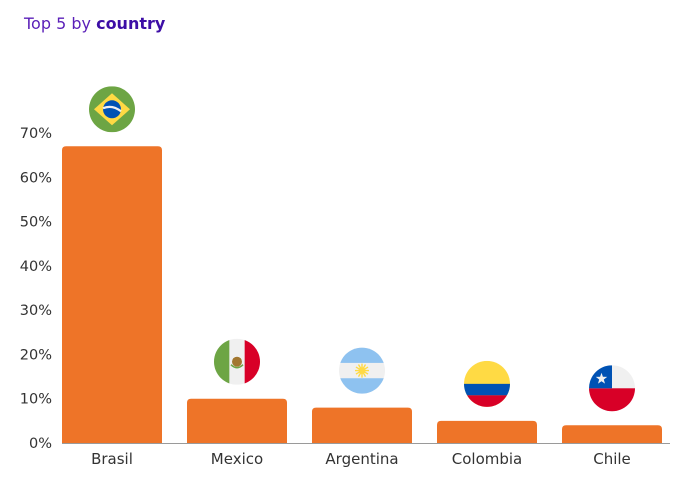 The height and width of the screenshot is (486, 694). What do you see at coordinates (112, 109) in the screenshot?
I see `brazil-flag-icon` at bounding box center [112, 109].